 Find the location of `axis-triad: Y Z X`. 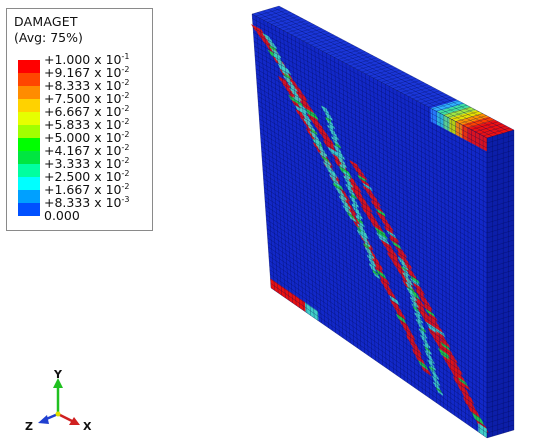

axis-triad: Y Z X is located at coordinates (58, 401).